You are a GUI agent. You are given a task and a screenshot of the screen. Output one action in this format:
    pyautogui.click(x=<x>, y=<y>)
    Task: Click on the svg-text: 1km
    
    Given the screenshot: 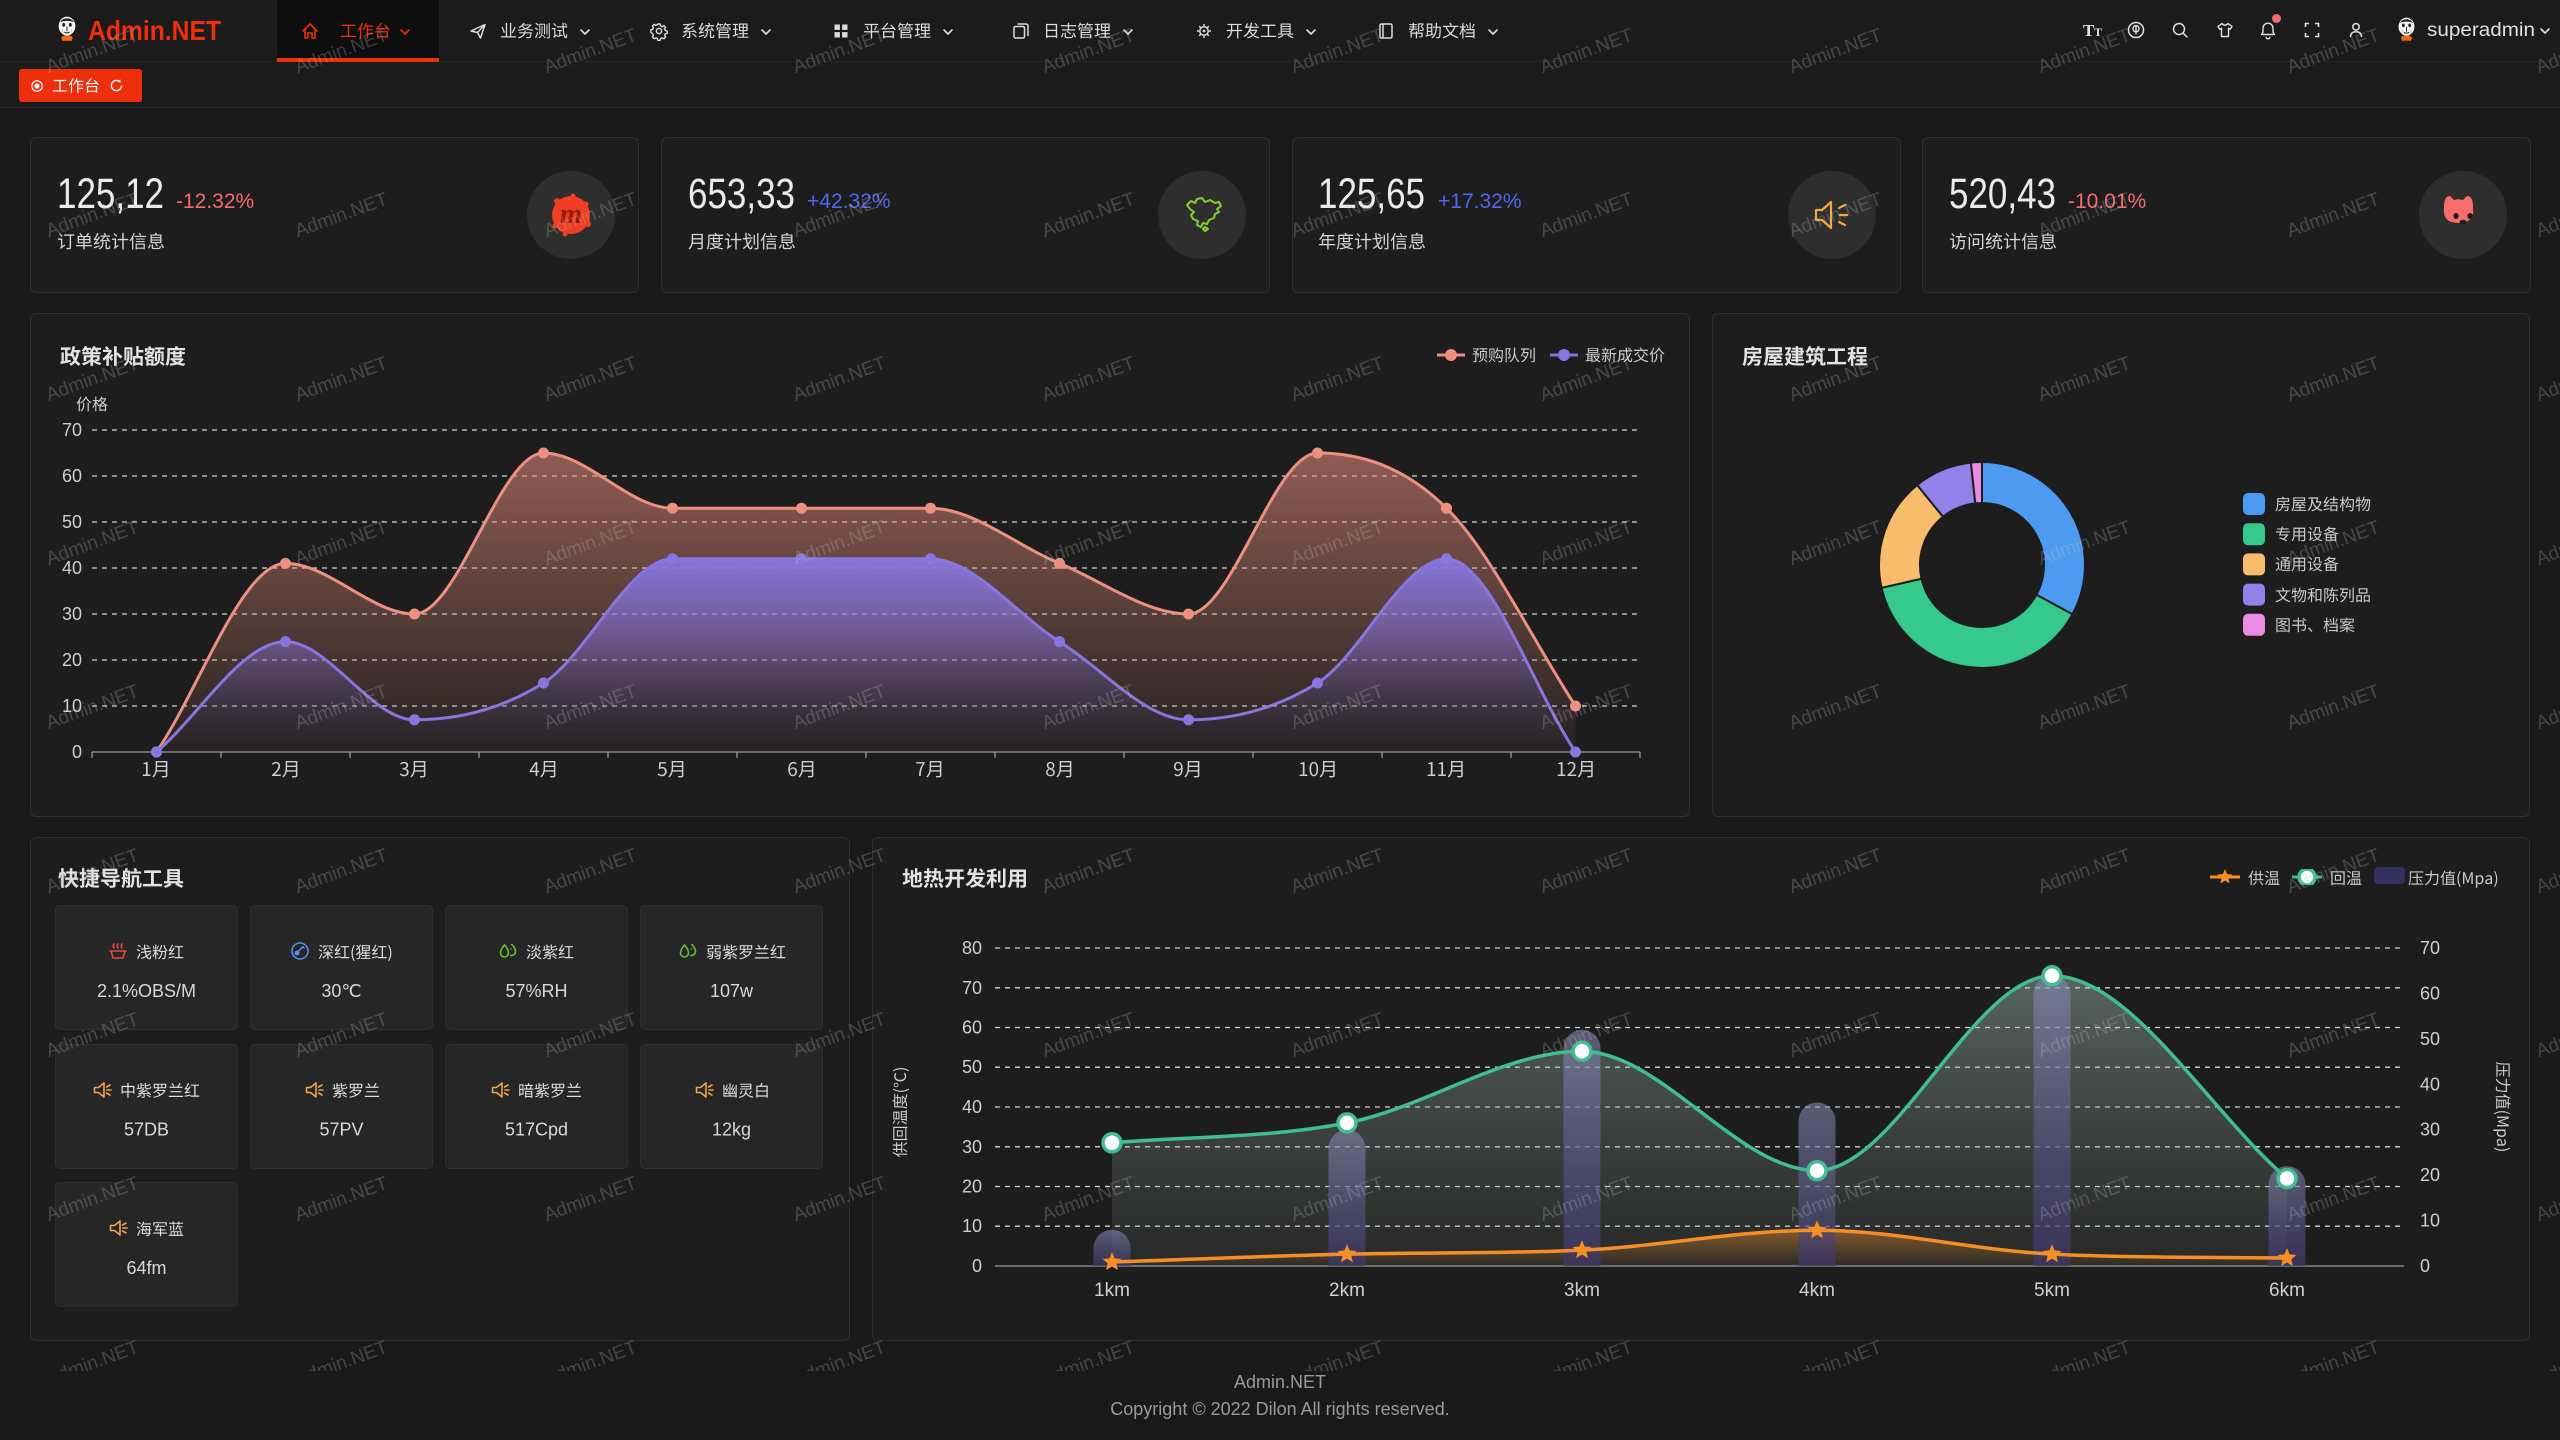 What is the action you would take?
    pyautogui.click(x=1112, y=1290)
    